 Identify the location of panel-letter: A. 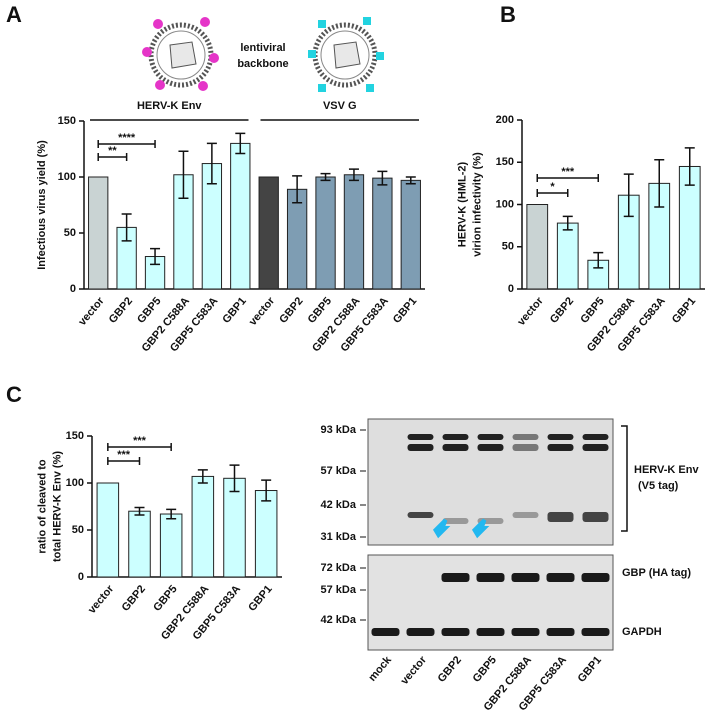
(14, 14).